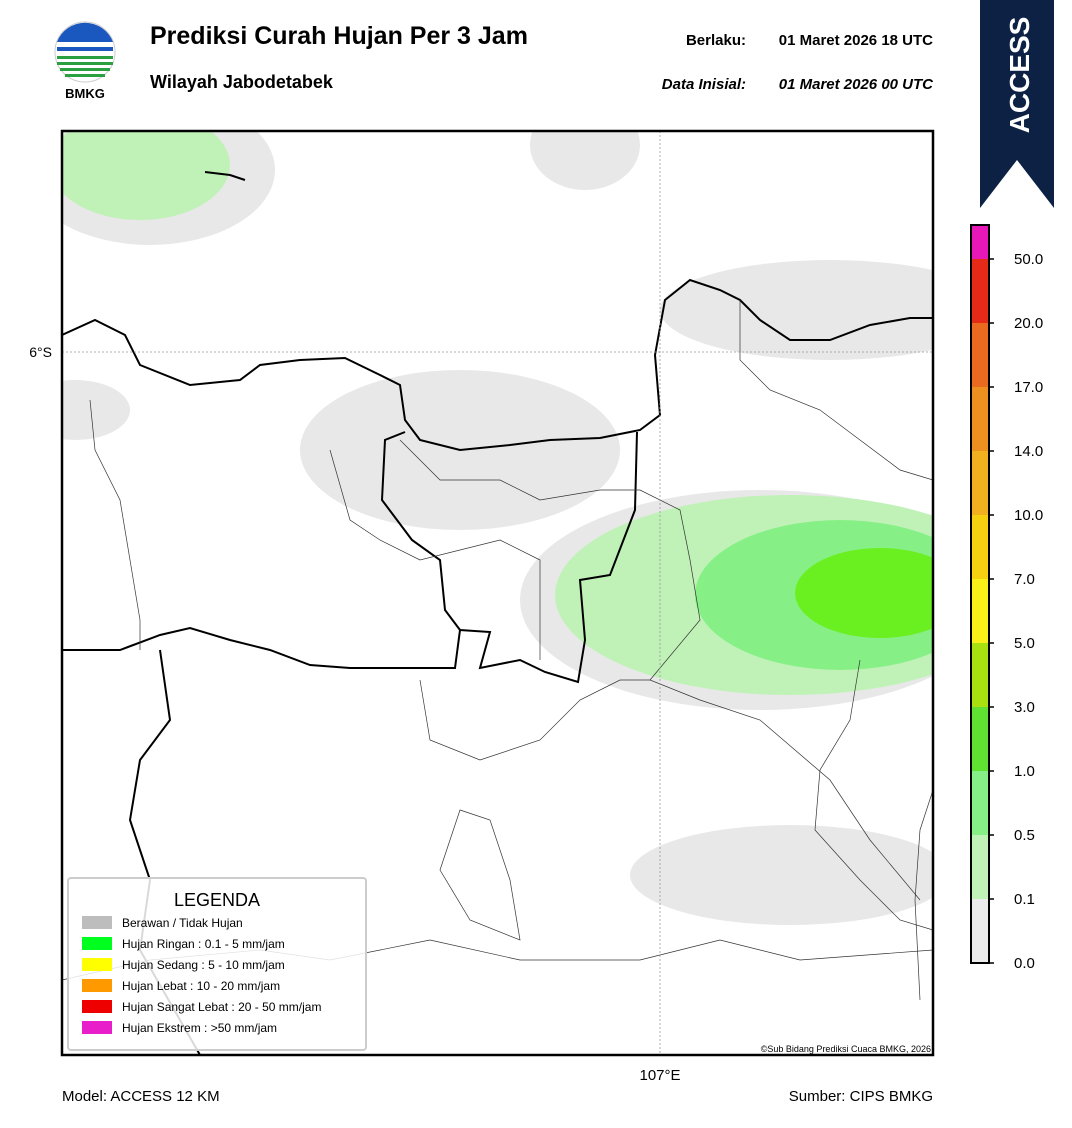 This screenshot has height=1128, width=1072. Describe the element at coordinates (1028, 387) in the screenshot. I see `colorbar-label: 17.0` at that location.